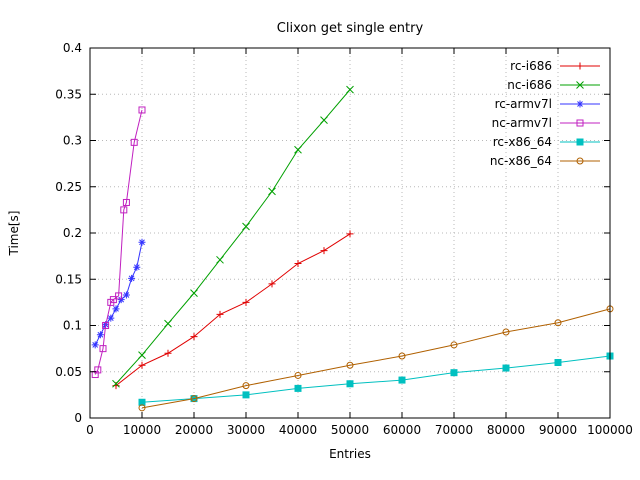 This screenshot has height=480, width=640. Describe the element at coordinates (298, 430) in the screenshot. I see `x-tick-label: 40000` at that location.